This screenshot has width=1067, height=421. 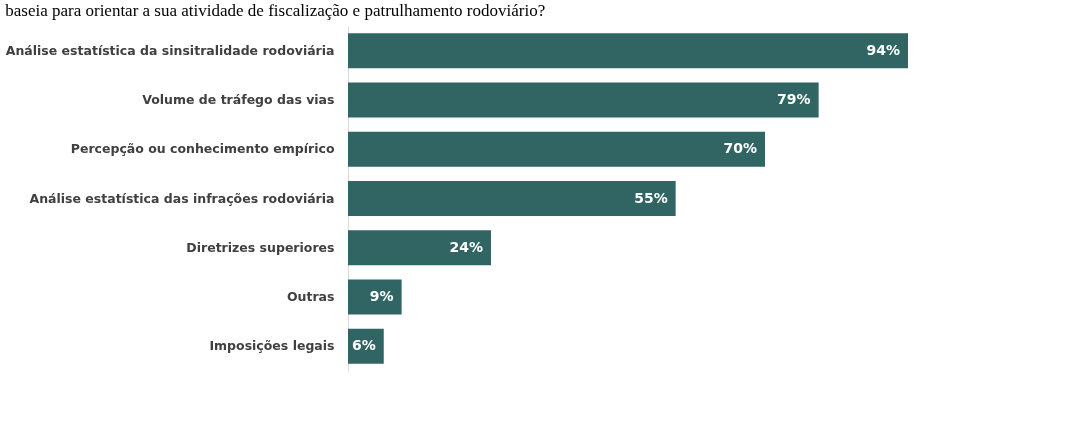 I want to click on data-label: 55%, so click(x=651, y=197).